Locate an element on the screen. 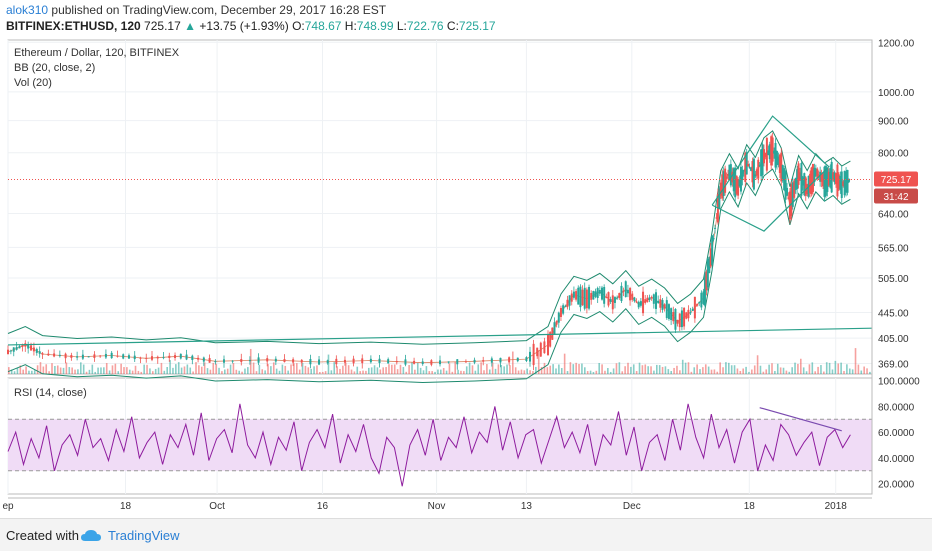  price-tick-label: 565.00 is located at coordinates (893, 248).